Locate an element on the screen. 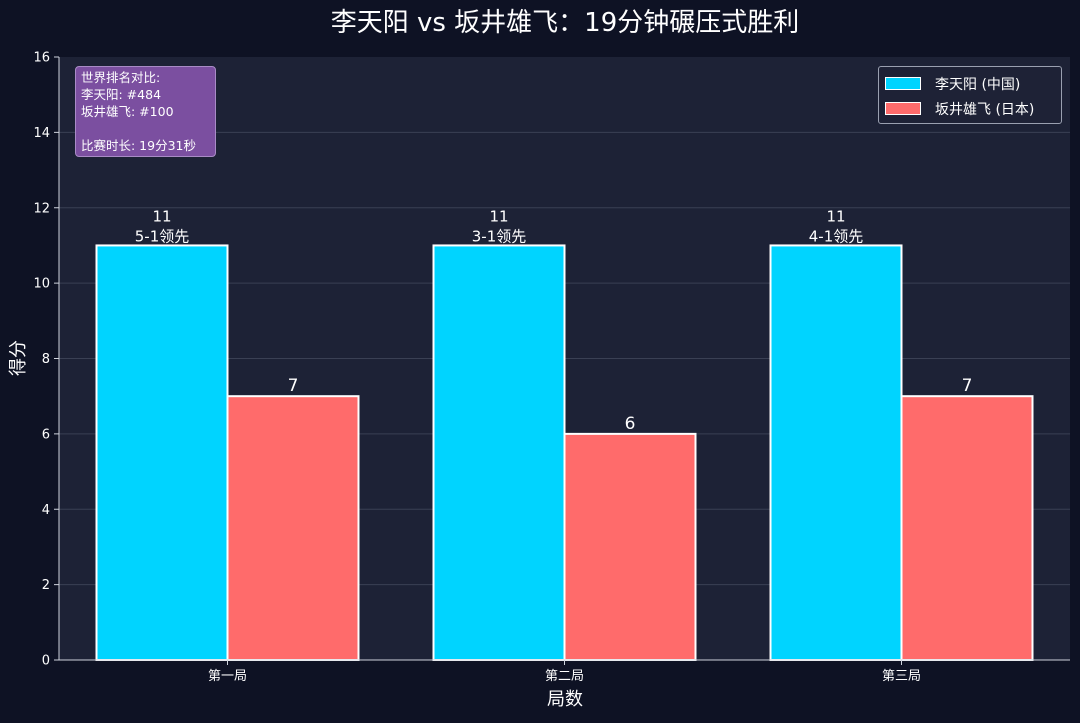 The height and width of the screenshot is (723, 1080). y-tick-label: 14 is located at coordinates (41, 133).